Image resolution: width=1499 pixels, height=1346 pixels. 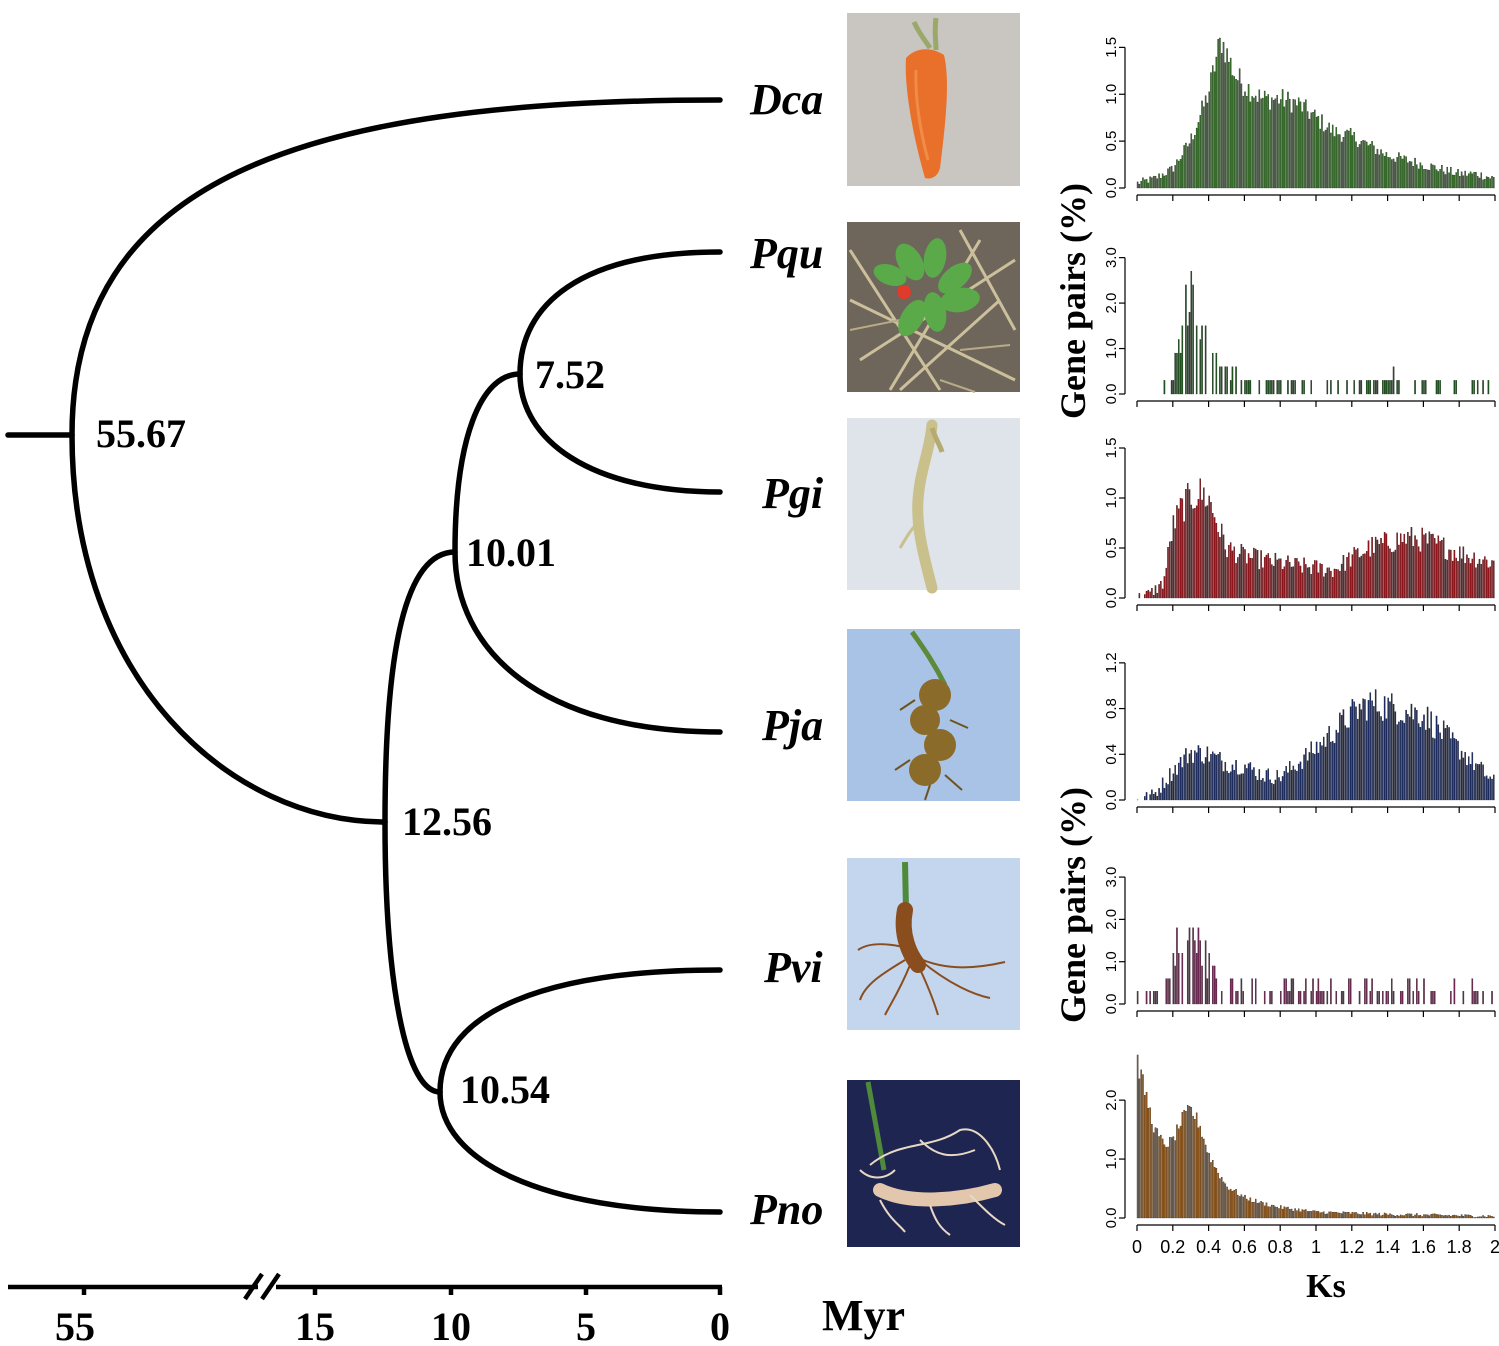 I want to click on ks-x-tick-label: 0.4, so click(x=1208, y=1247).